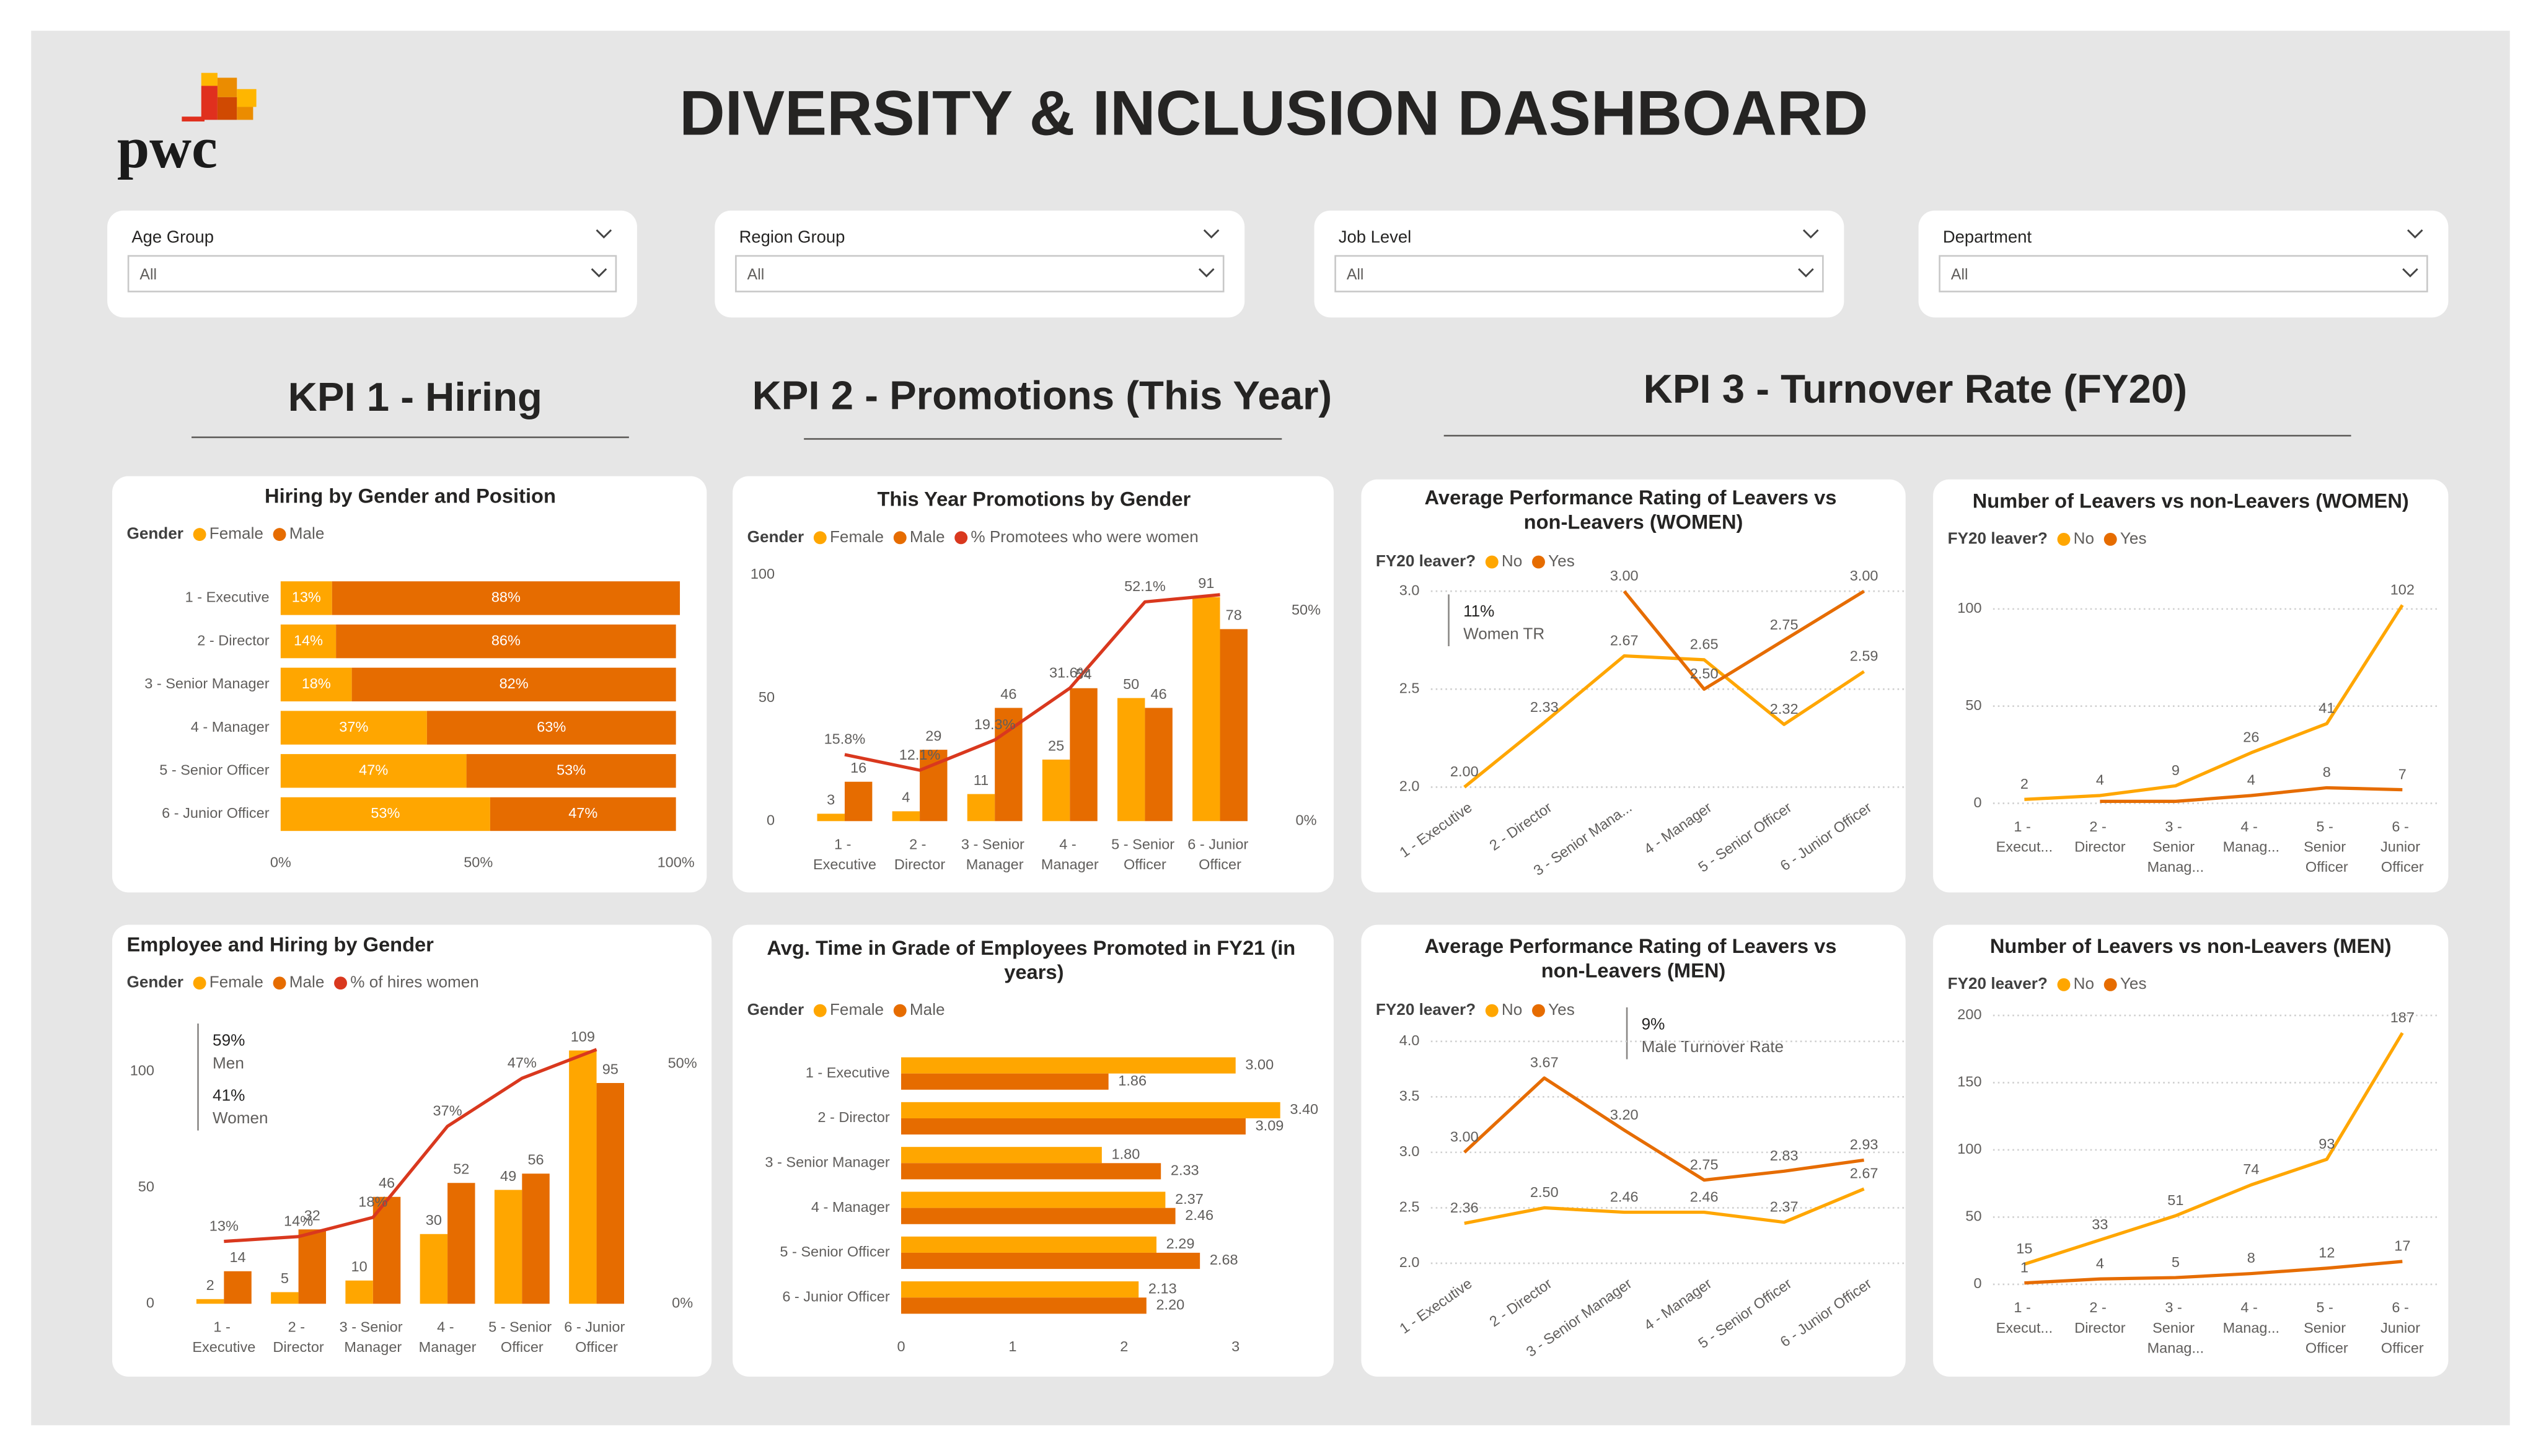 The width and height of the screenshot is (2541, 1456). Describe the element at coordinates (298, 1347) in the screenshot. I see `text-line: Director` at that location.